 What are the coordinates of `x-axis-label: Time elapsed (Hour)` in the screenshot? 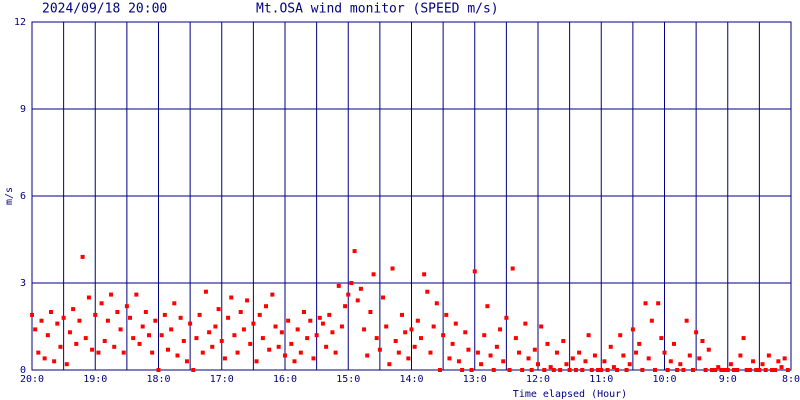 It's located at (570, 394).